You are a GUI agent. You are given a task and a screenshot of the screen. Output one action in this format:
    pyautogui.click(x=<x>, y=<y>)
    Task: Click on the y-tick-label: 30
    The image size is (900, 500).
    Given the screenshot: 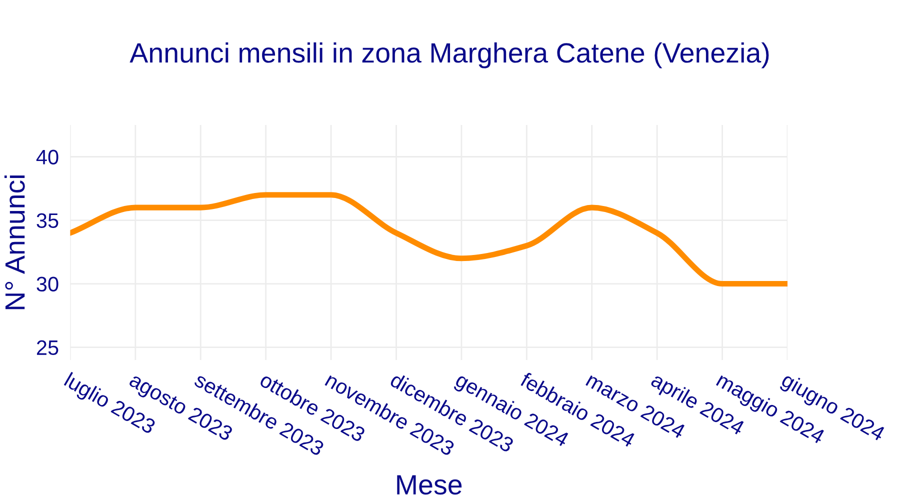 What is the action you would take?
    pyautogui.click(x=47, y=284)
    